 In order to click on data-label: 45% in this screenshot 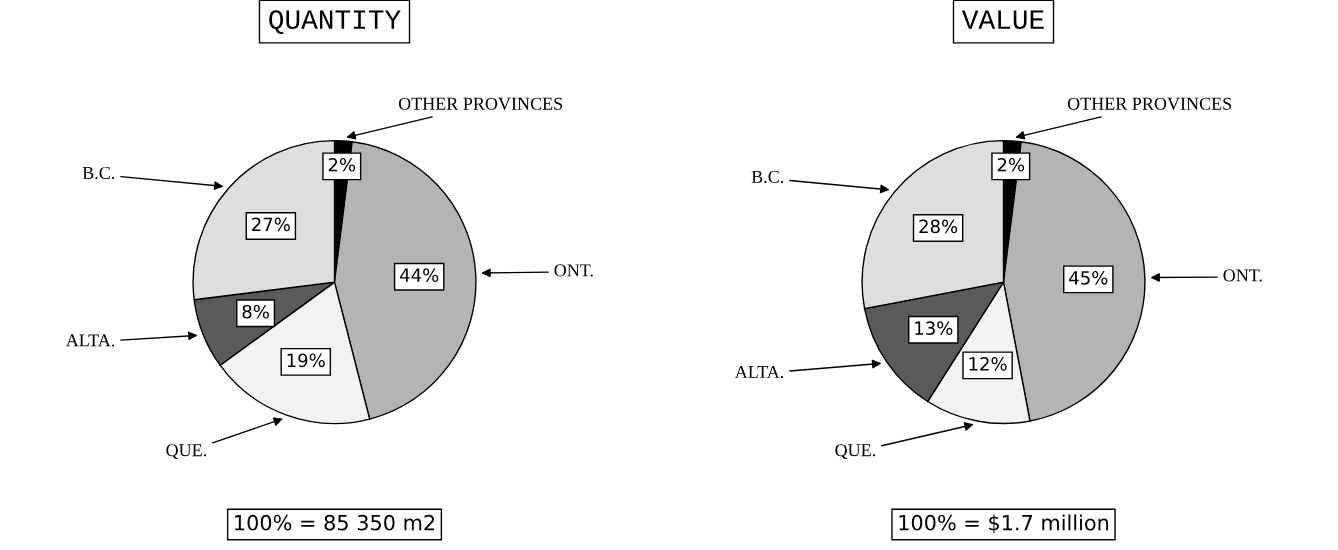, I will do `click(1088, 277)`.